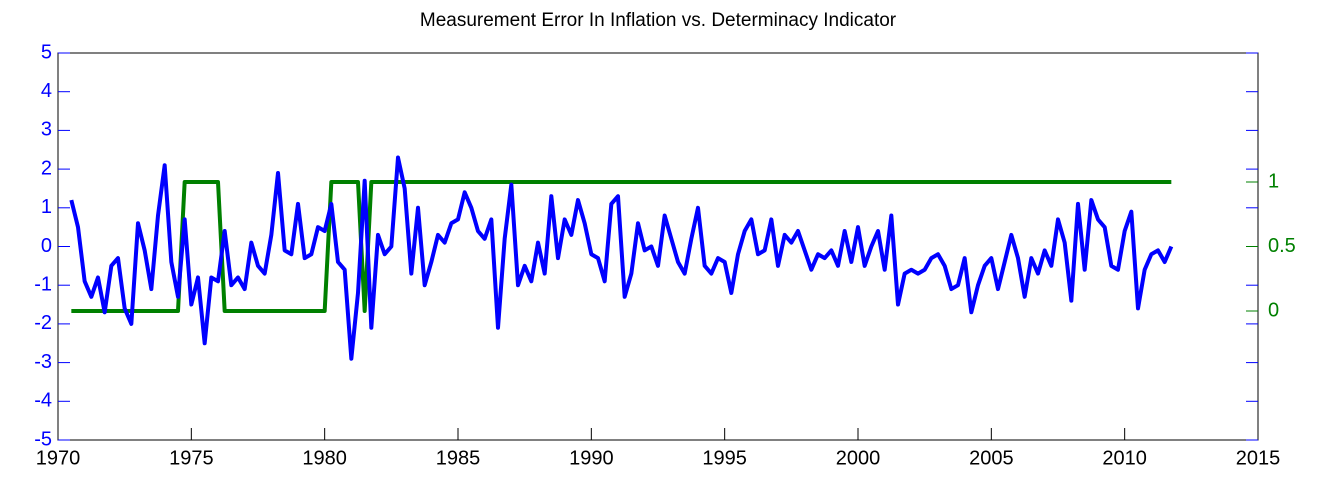 The width and height of the screenshot is (1326, 487). I want to click on x-tick-label: 1980, so click(324, 458).